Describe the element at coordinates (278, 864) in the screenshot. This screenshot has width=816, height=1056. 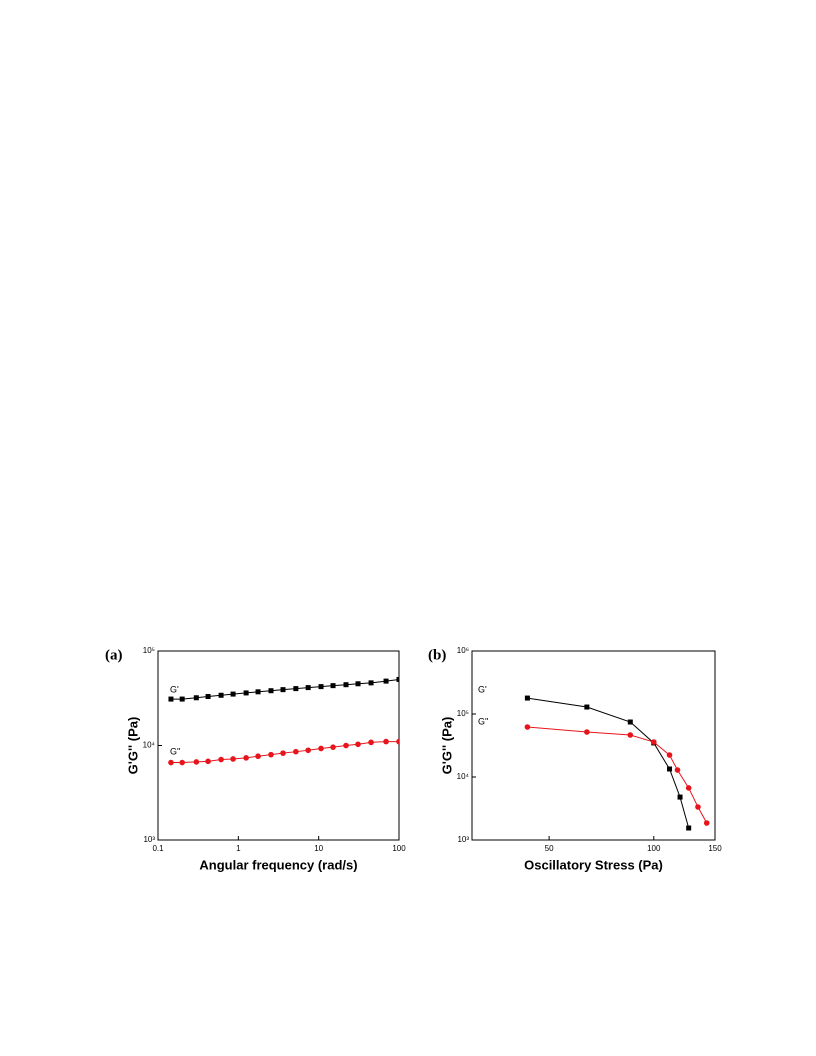
I see `x-axis-label: Angular frequency (rad/s)` at that location.